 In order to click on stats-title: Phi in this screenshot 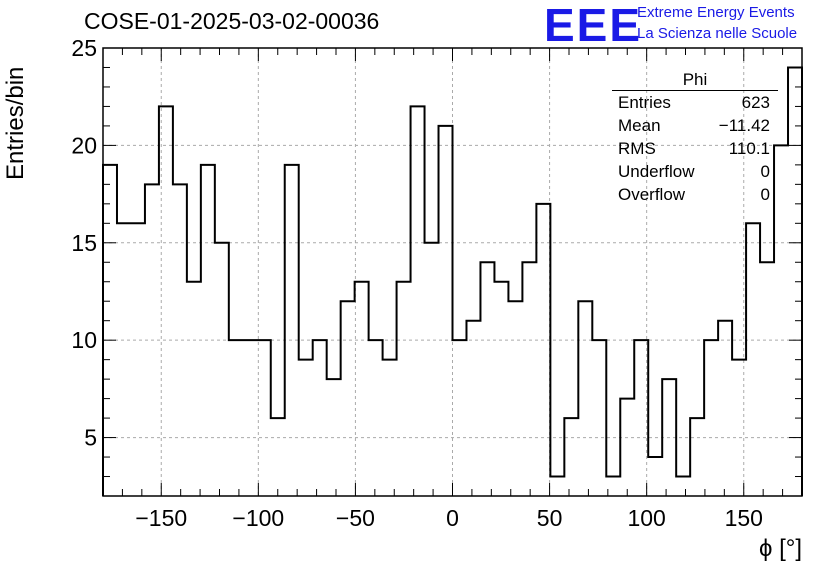, I will do `click(695, 80)`.